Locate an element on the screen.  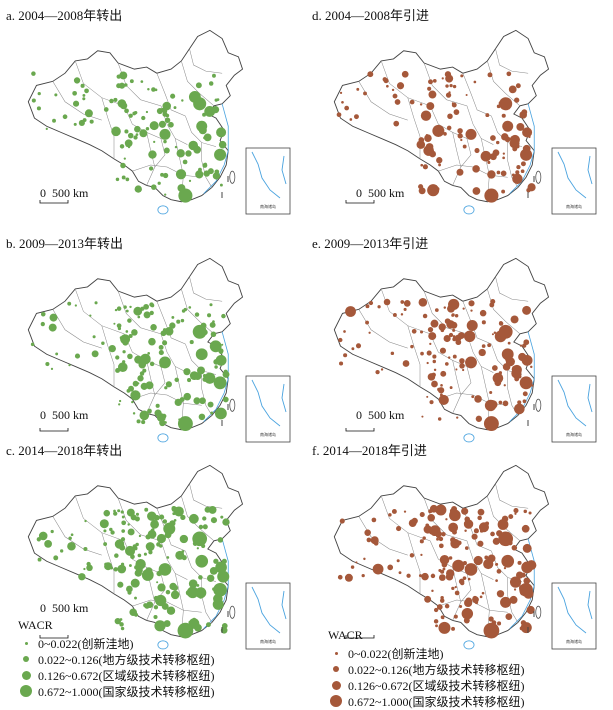
legend-item: 0.022~0.126(地方级技术转移枢纽) is located at coordinates (426, 669).